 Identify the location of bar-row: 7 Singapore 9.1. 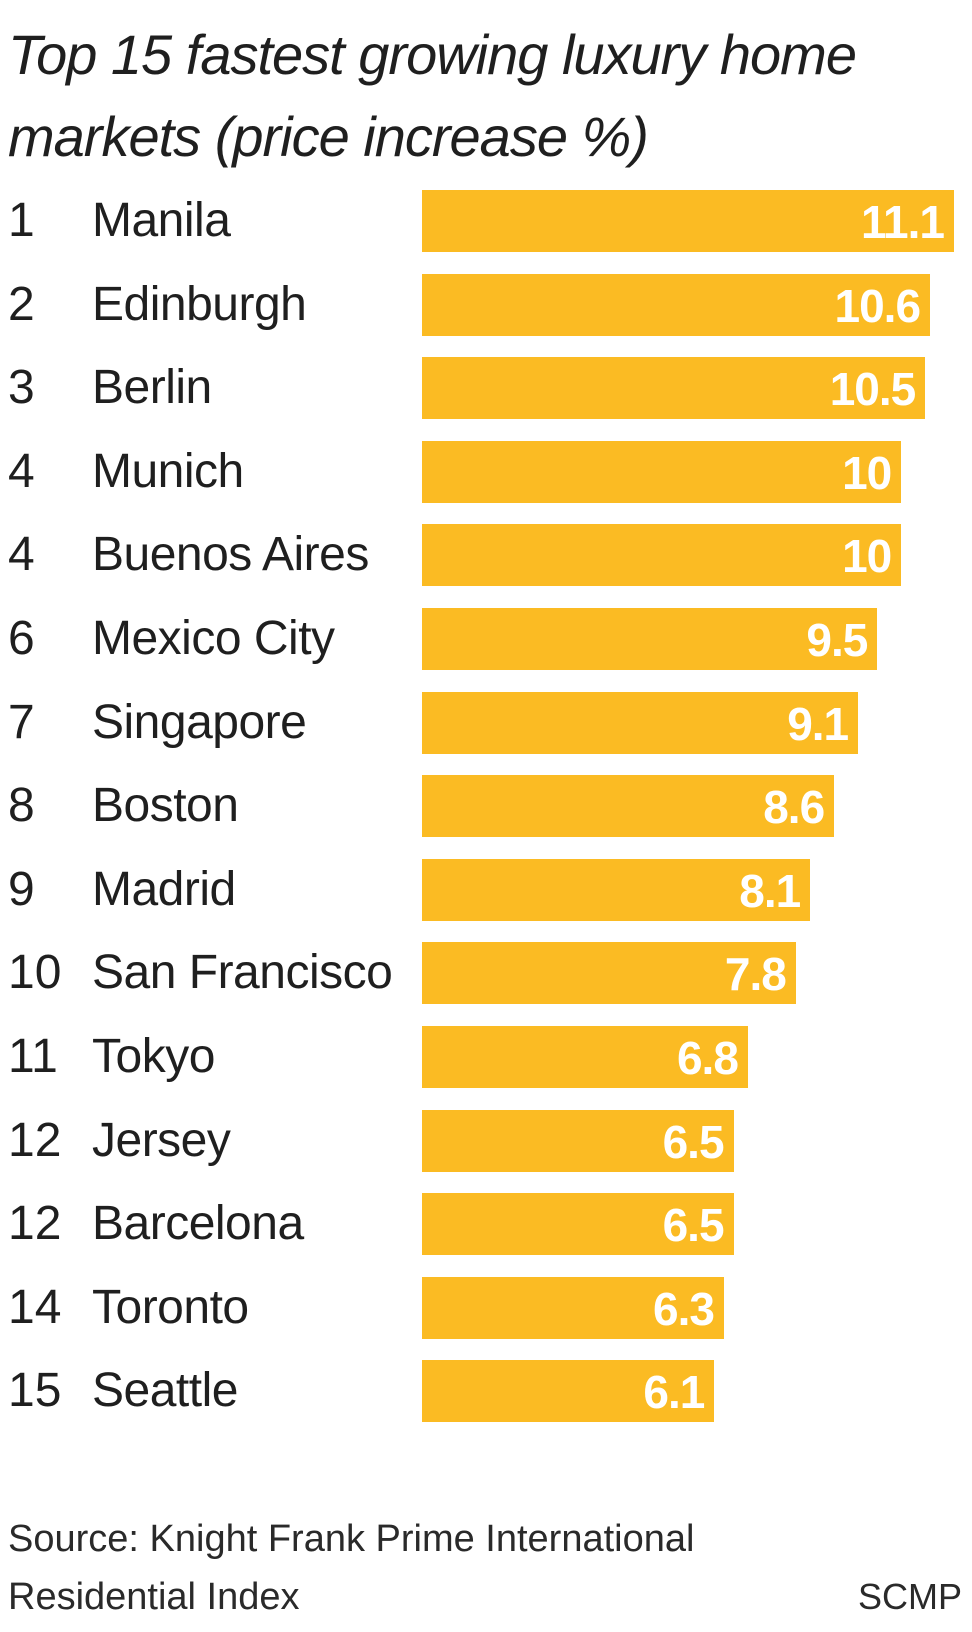
(486, 722).